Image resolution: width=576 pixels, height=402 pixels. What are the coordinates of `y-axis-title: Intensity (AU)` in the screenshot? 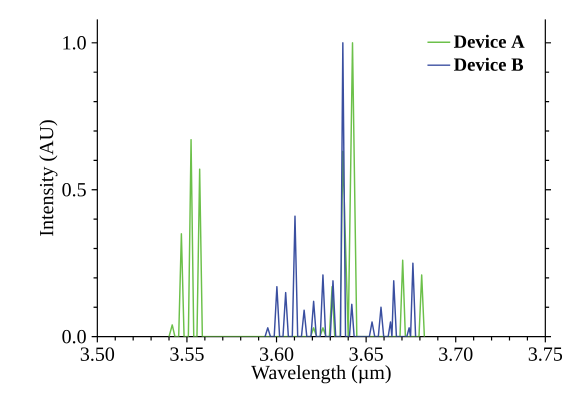 It's located at (48, 178).